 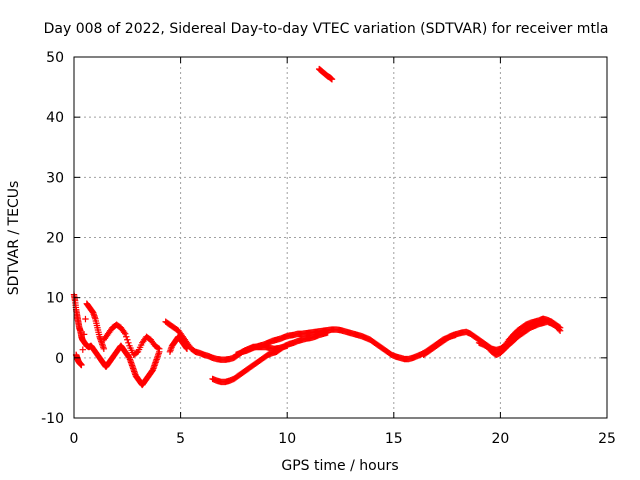 I want to click on y-tick-label: 50, so click(x=55, y=58).